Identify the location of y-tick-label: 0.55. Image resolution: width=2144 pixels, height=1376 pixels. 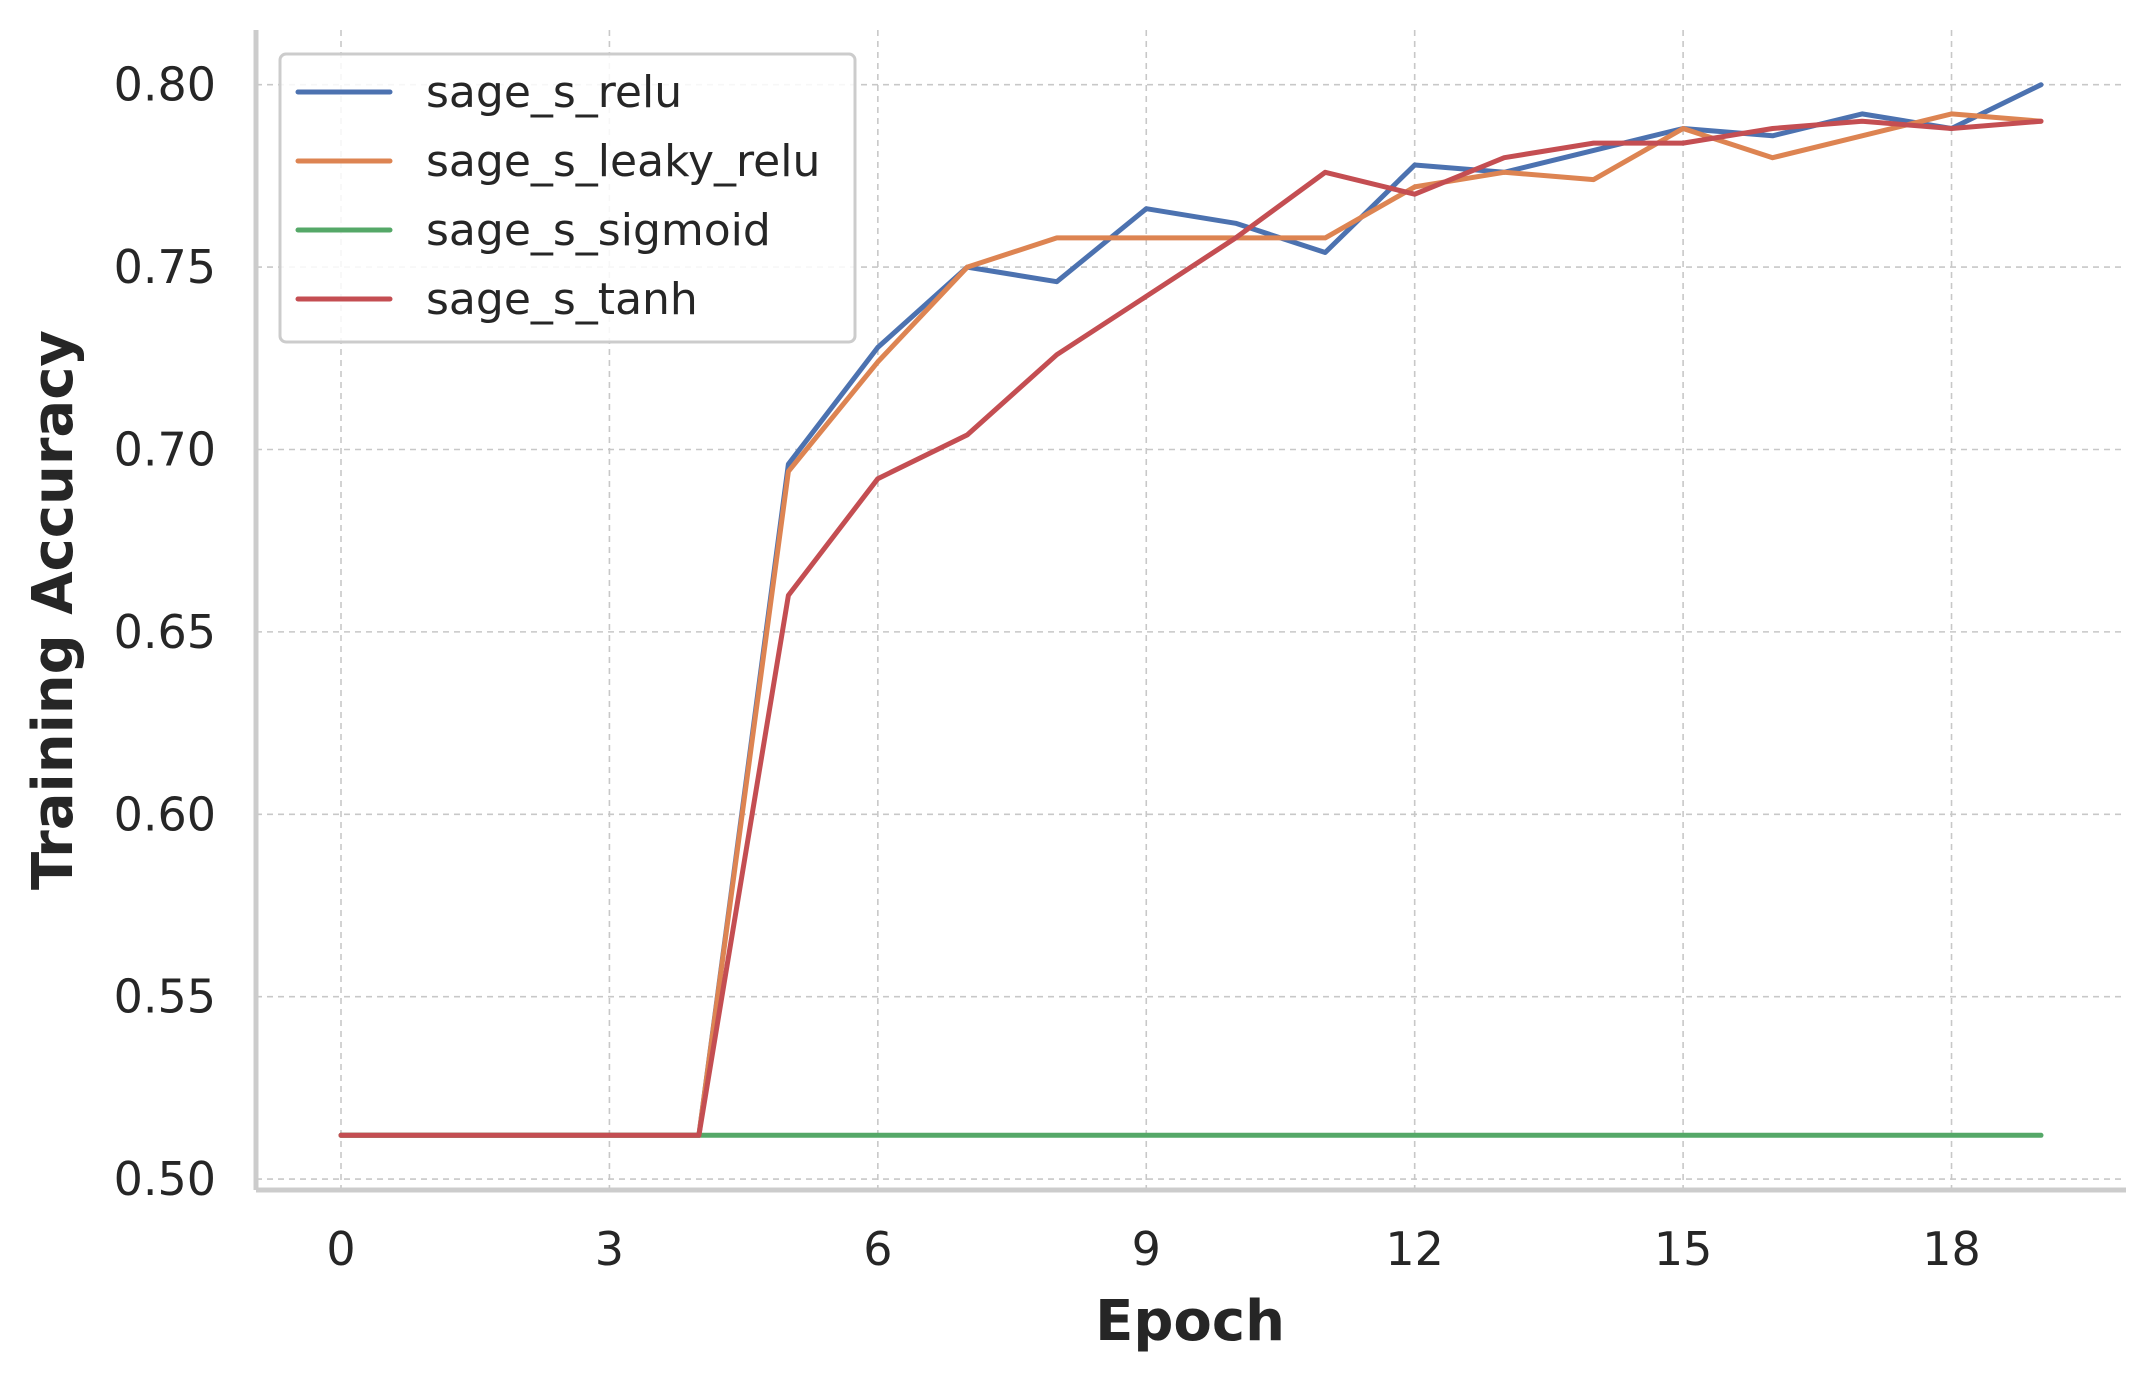
(165, 997).